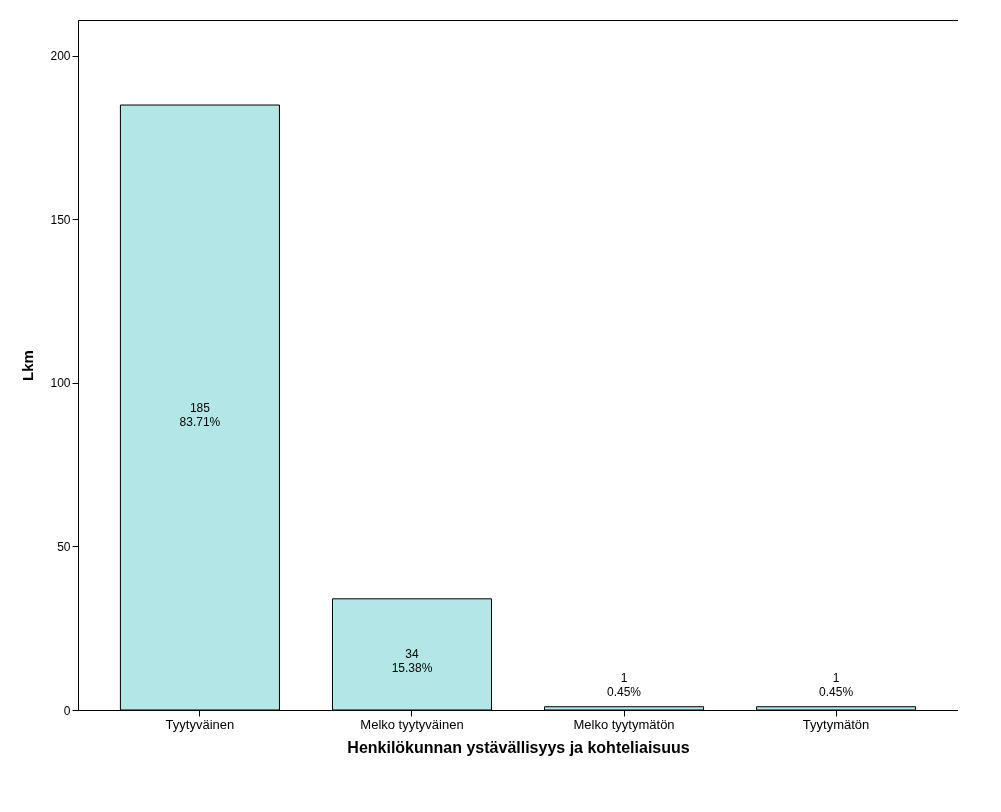  I want to click on y-tick-label: 200, so click(60, 56).